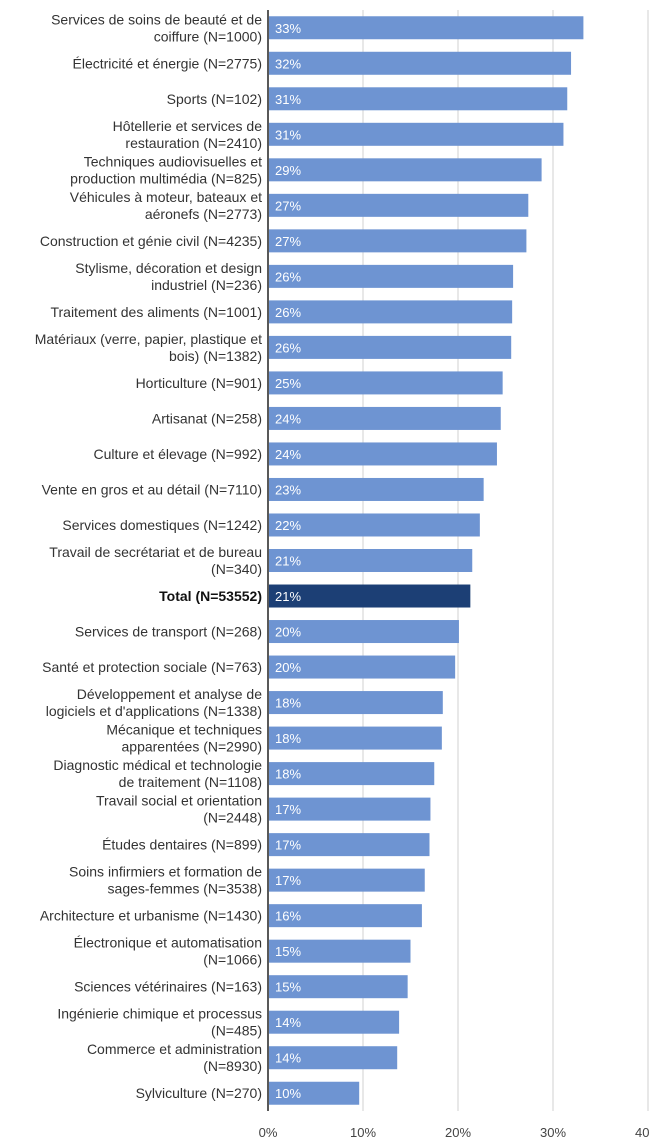 This screenshot has height=1141, width=650. I want to click on category-label: Électricité et énergie (N=2775), so click(168, 63).